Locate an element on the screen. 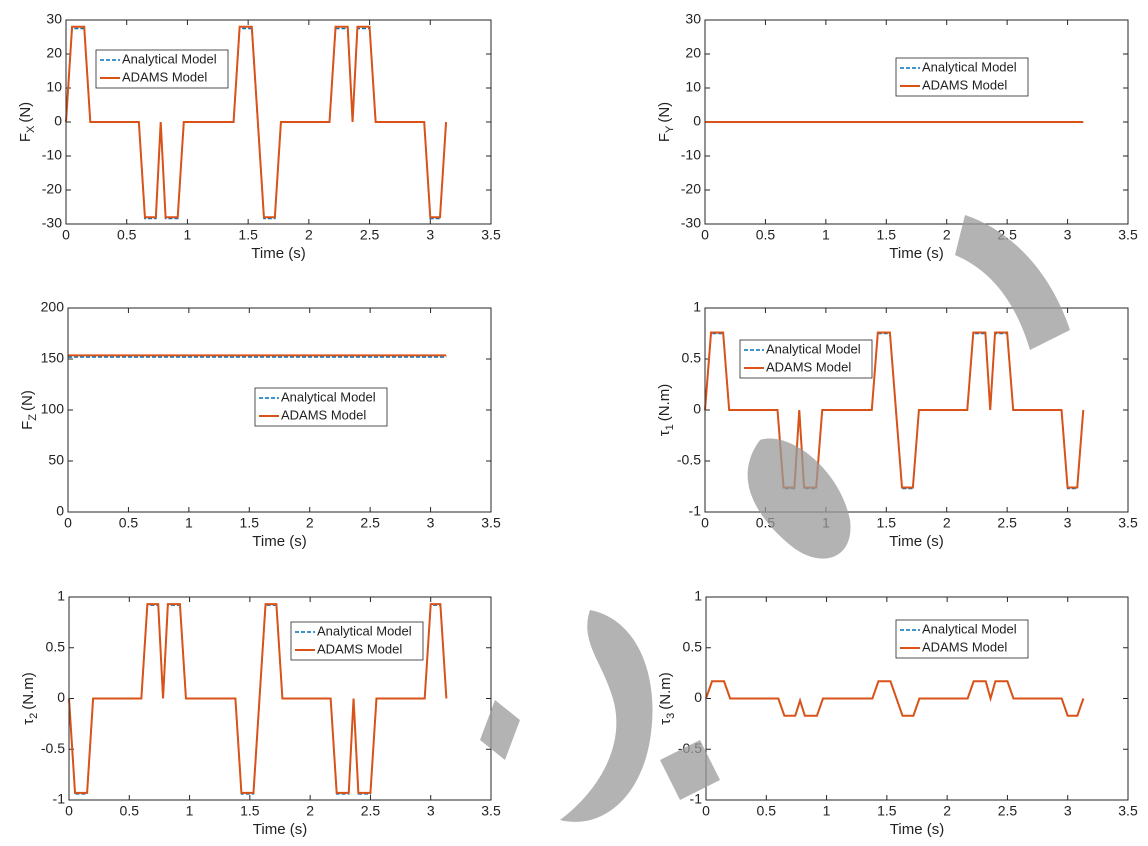 The height and width of the screenshot is (846, 1148). y-axis-label: τ3 (N.m) is located at coordinates (667, 698).